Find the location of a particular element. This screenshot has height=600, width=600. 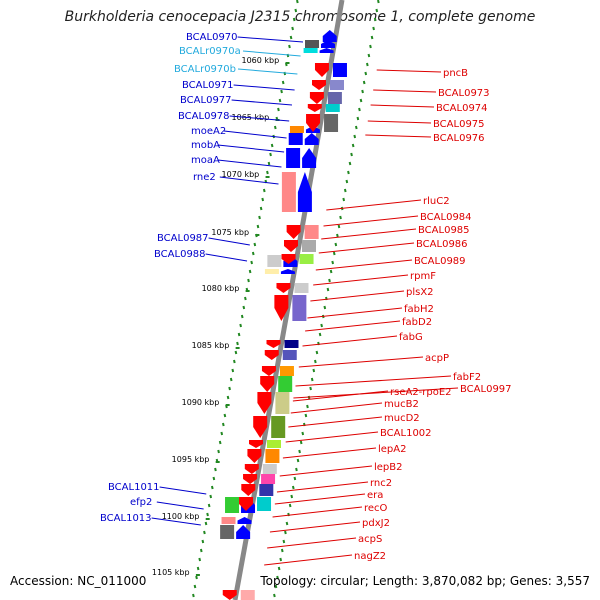

right-gene-label-lepb2: lepB2 is located at coordinates (388, 467).